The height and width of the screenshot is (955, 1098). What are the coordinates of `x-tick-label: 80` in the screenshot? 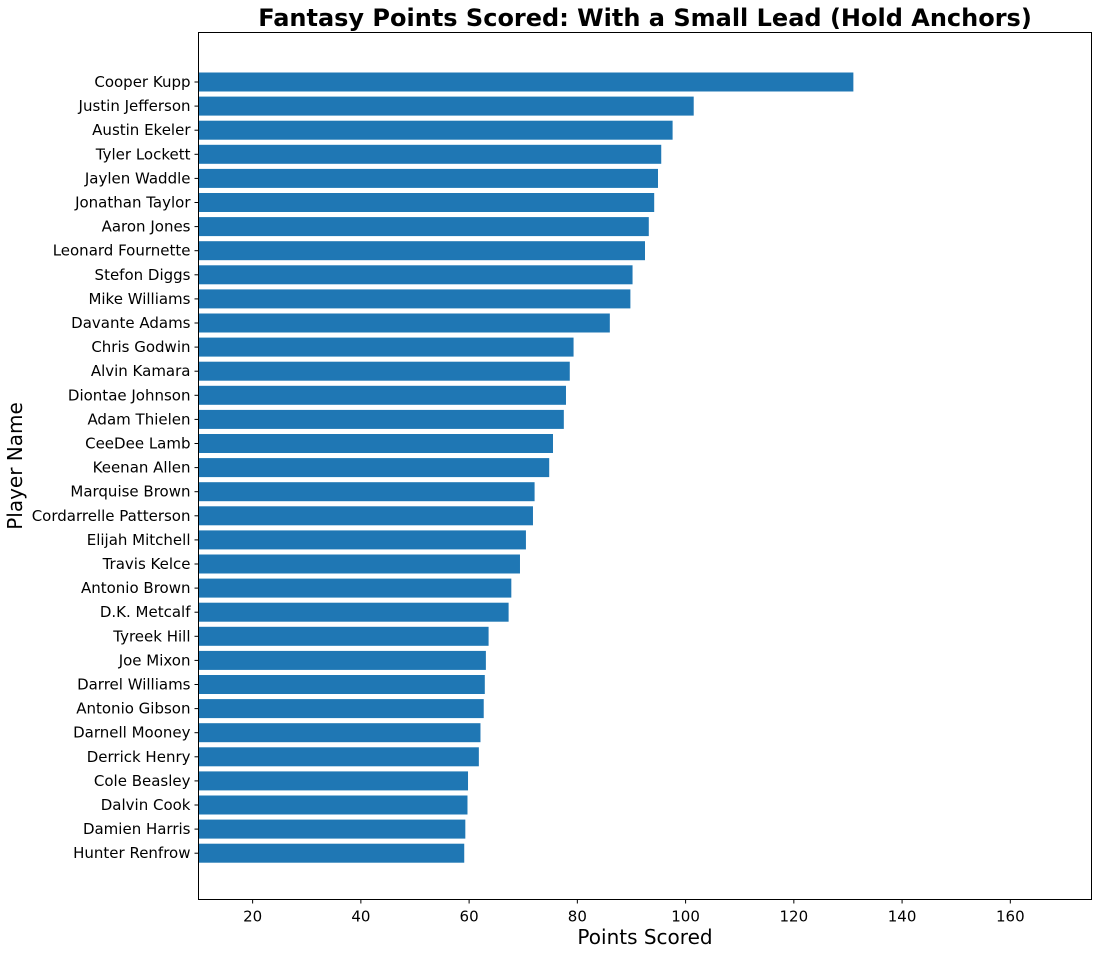 It's located at (577, 917).